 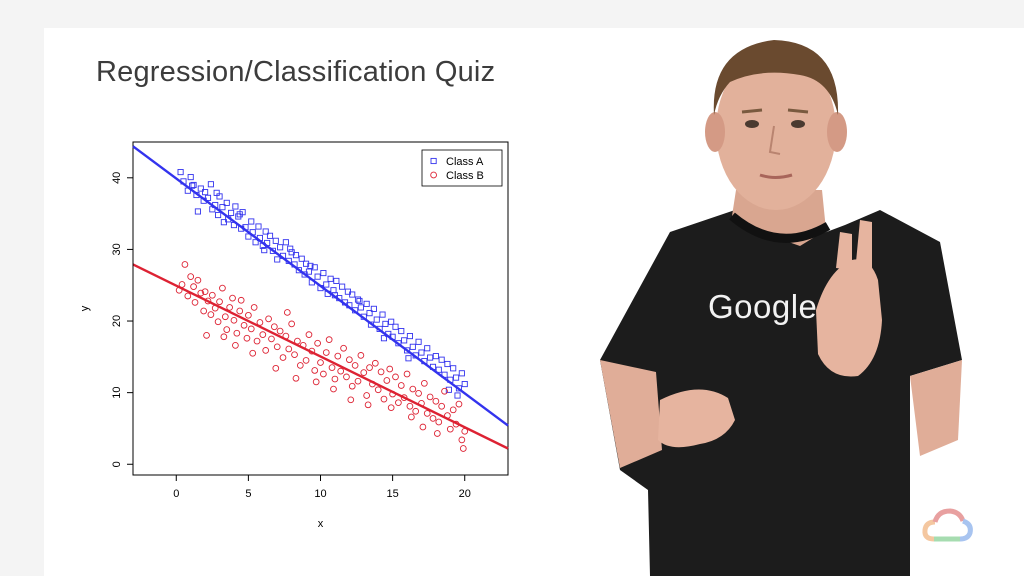 I want to click on shirt-google-text: Google, so click(x=762, y=307).